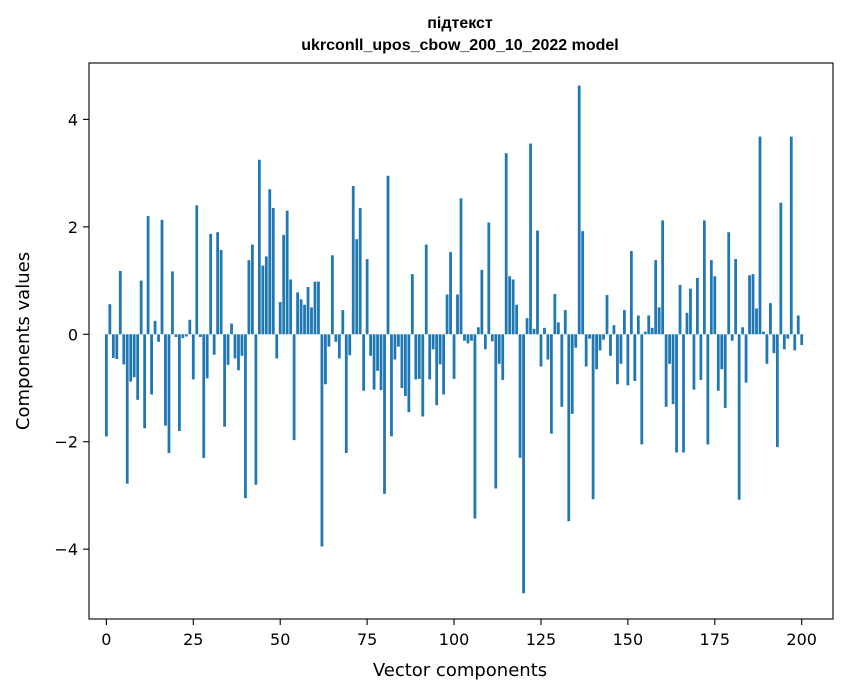 The image size is (847, 696). Describe the element at coordinates (460, 670) in the screenshot. I see `x-axis-label: Vector components` at that location.